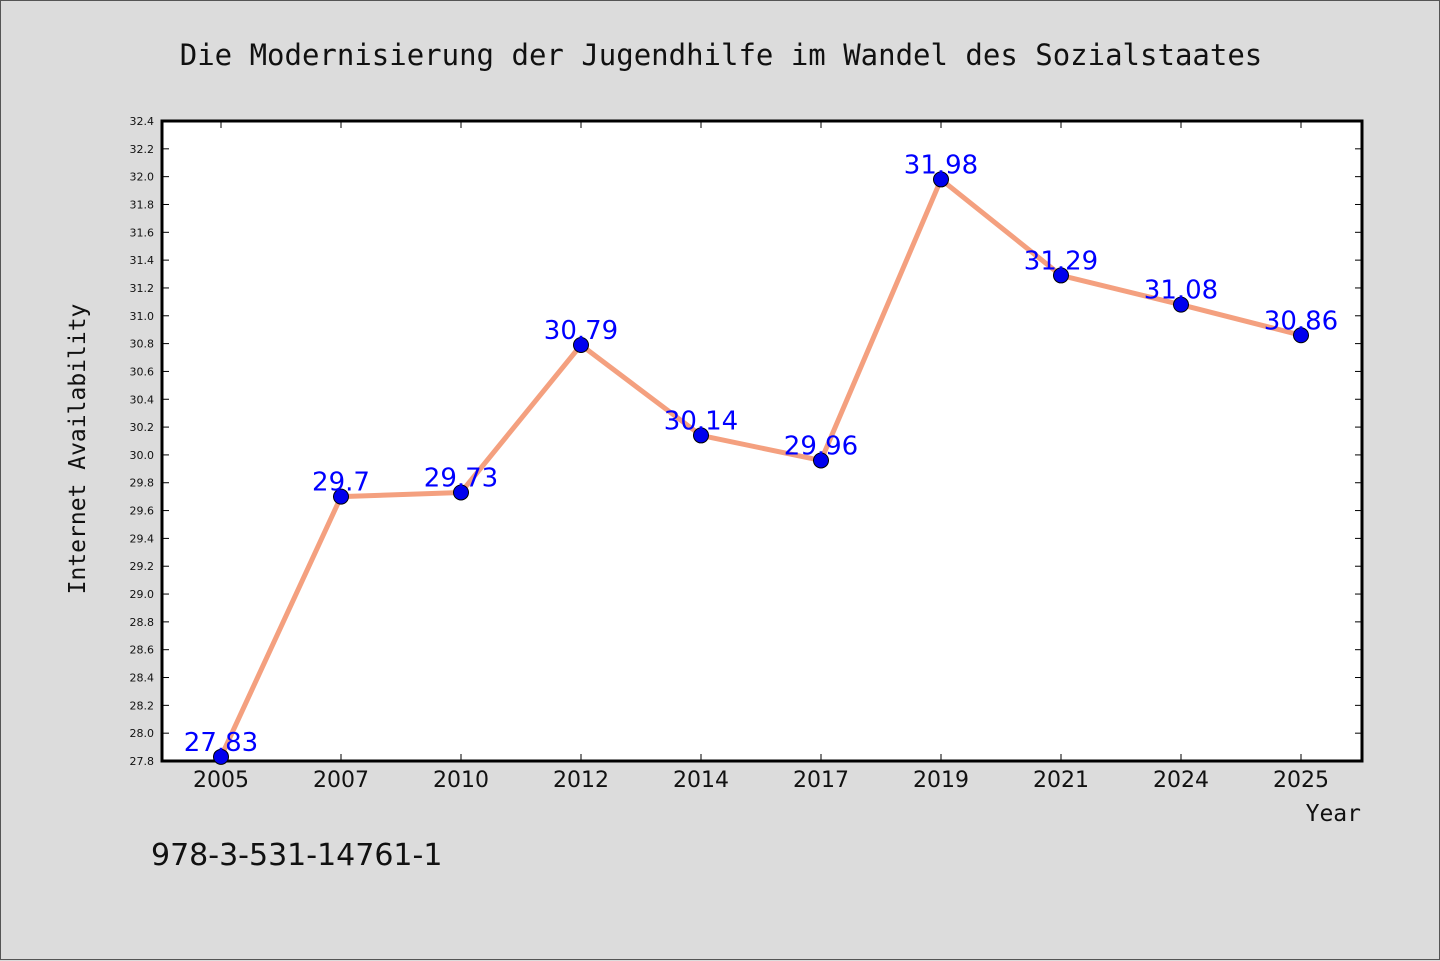  I want to click on x-tick-label: 2024, so click(1181, 780).